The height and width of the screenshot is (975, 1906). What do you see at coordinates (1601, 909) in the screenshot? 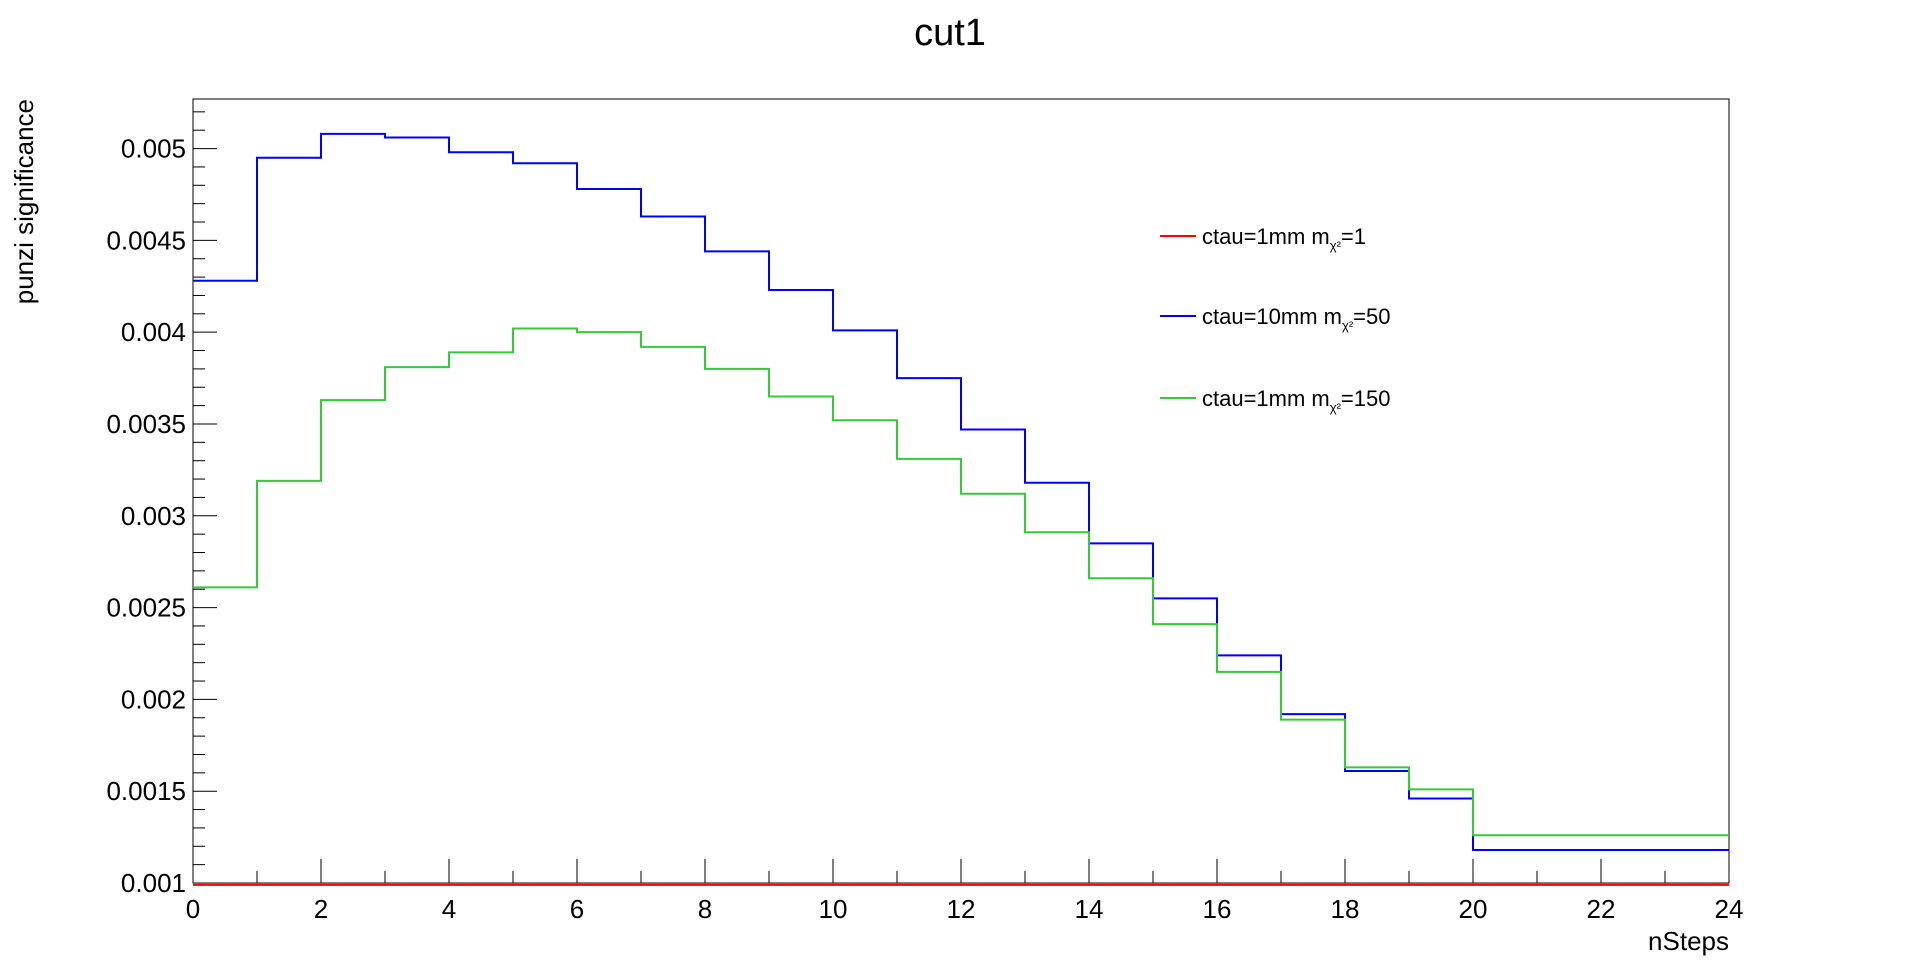
I see `x-tick-label: 22` at bounding box center [1601, 909].